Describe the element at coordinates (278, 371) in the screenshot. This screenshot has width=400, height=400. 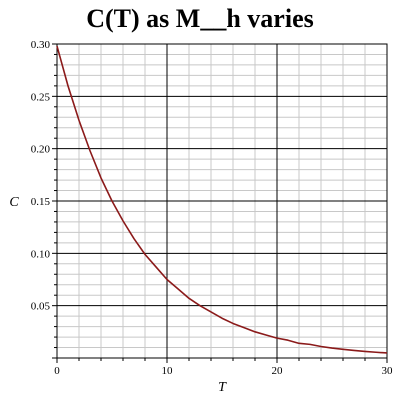
I see `x-tick-label: 20` at that location.